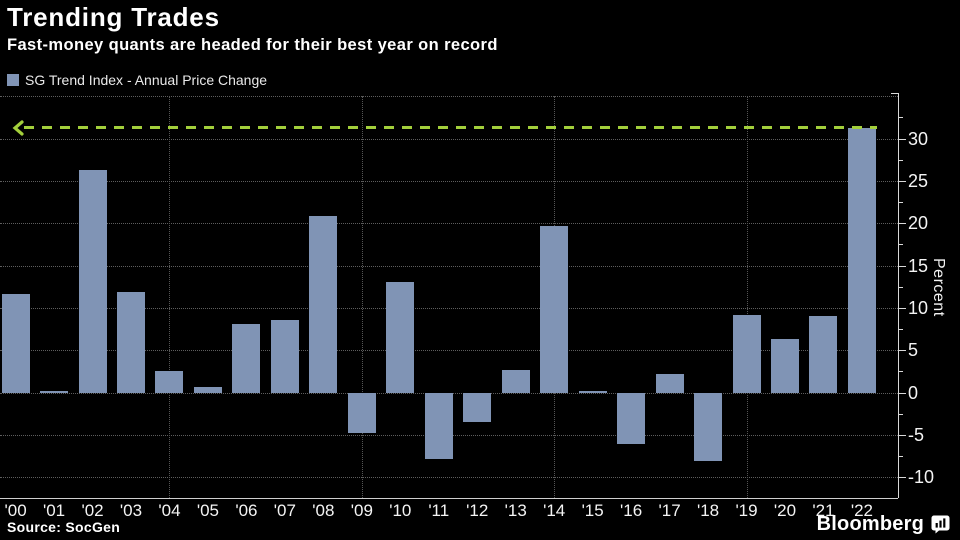 The width and height of the screenshot is (960, 540). I want to click on y-axis-tick-label: -10, so click(921, 477).